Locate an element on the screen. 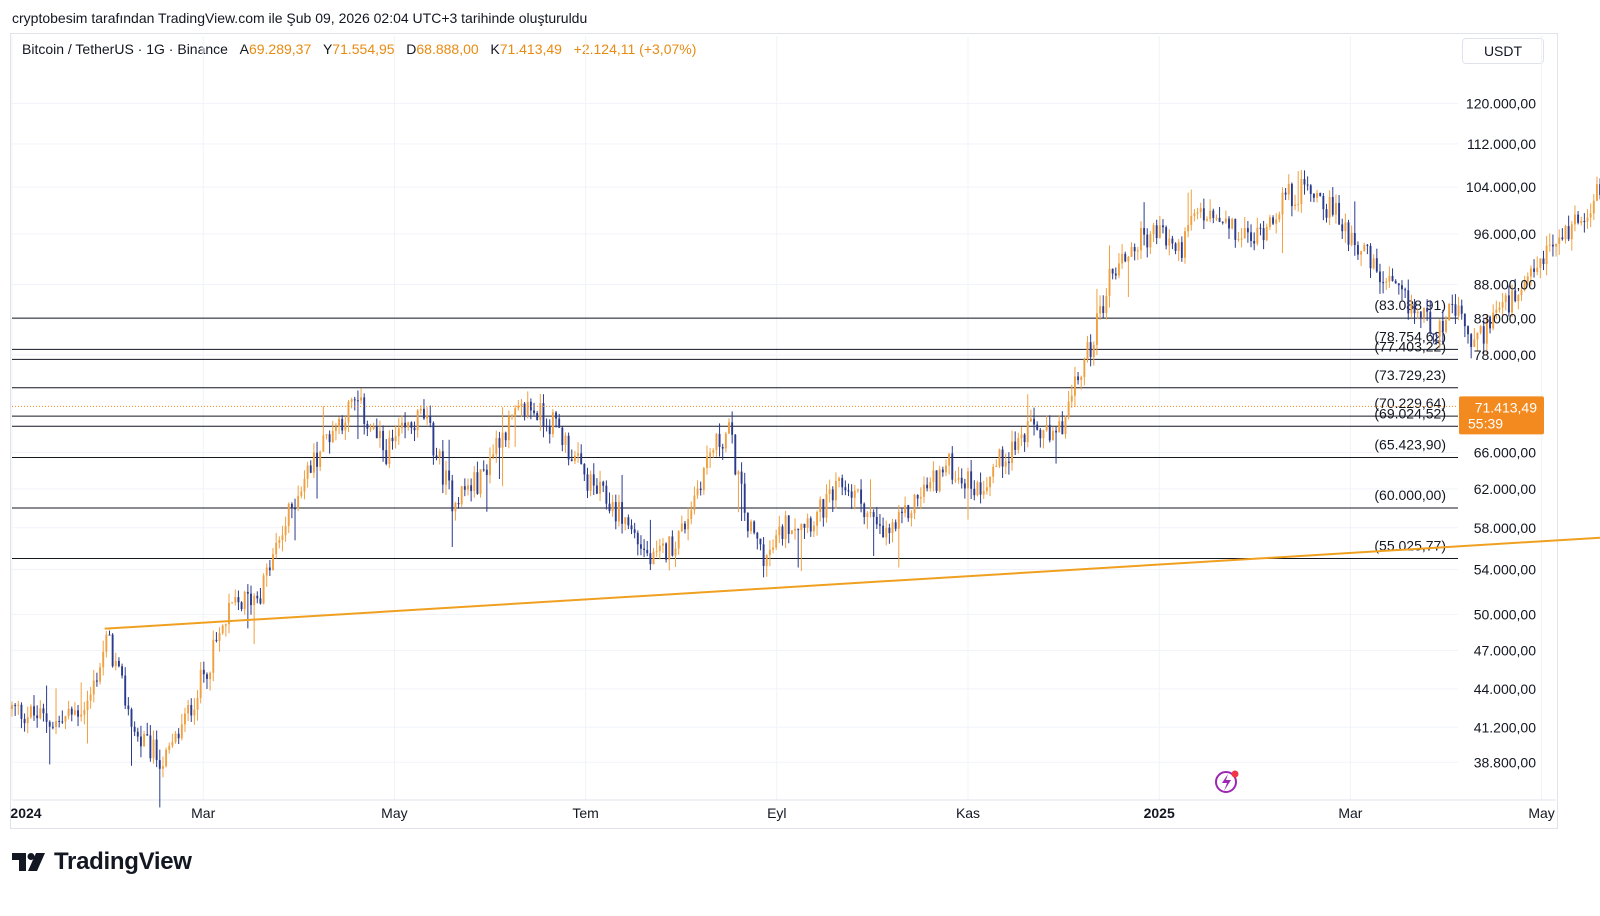  open-value: 69.289,37 is located at coordinates (280, 49).